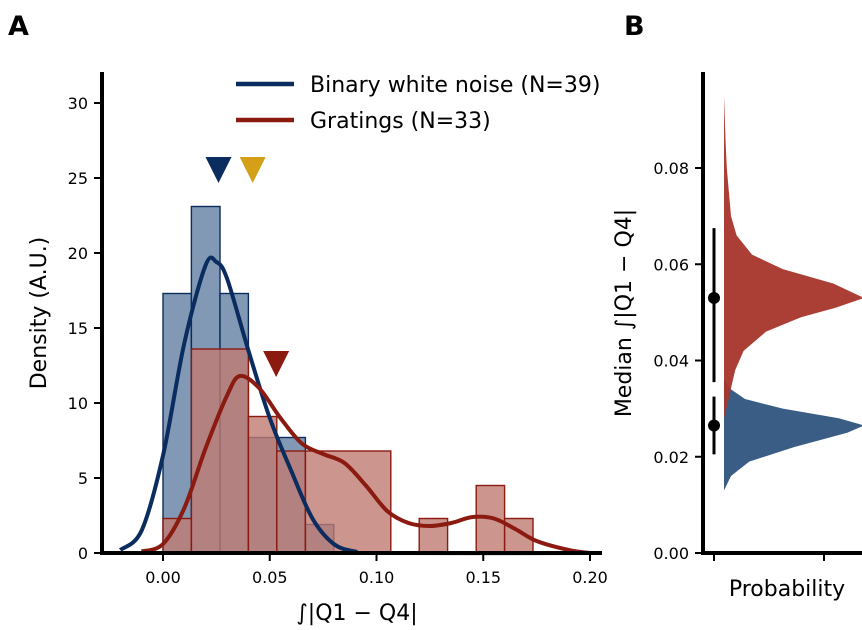 The height and width of the screenshot is (630, 862). What do you see at coordinates (787, 589) in the screenshot?
I see `x-axis-label-b: Probability` at bounding box center [787, 589].